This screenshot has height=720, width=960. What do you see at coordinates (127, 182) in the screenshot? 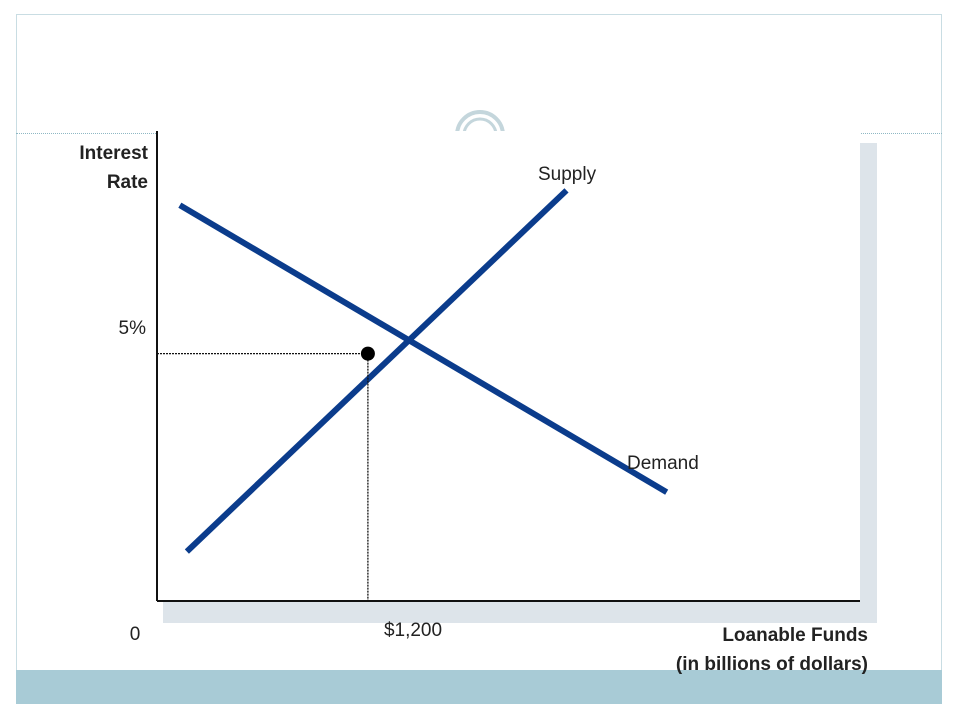
I see `y-axis-label-line2: Rate` at bounding box center [127, 182].